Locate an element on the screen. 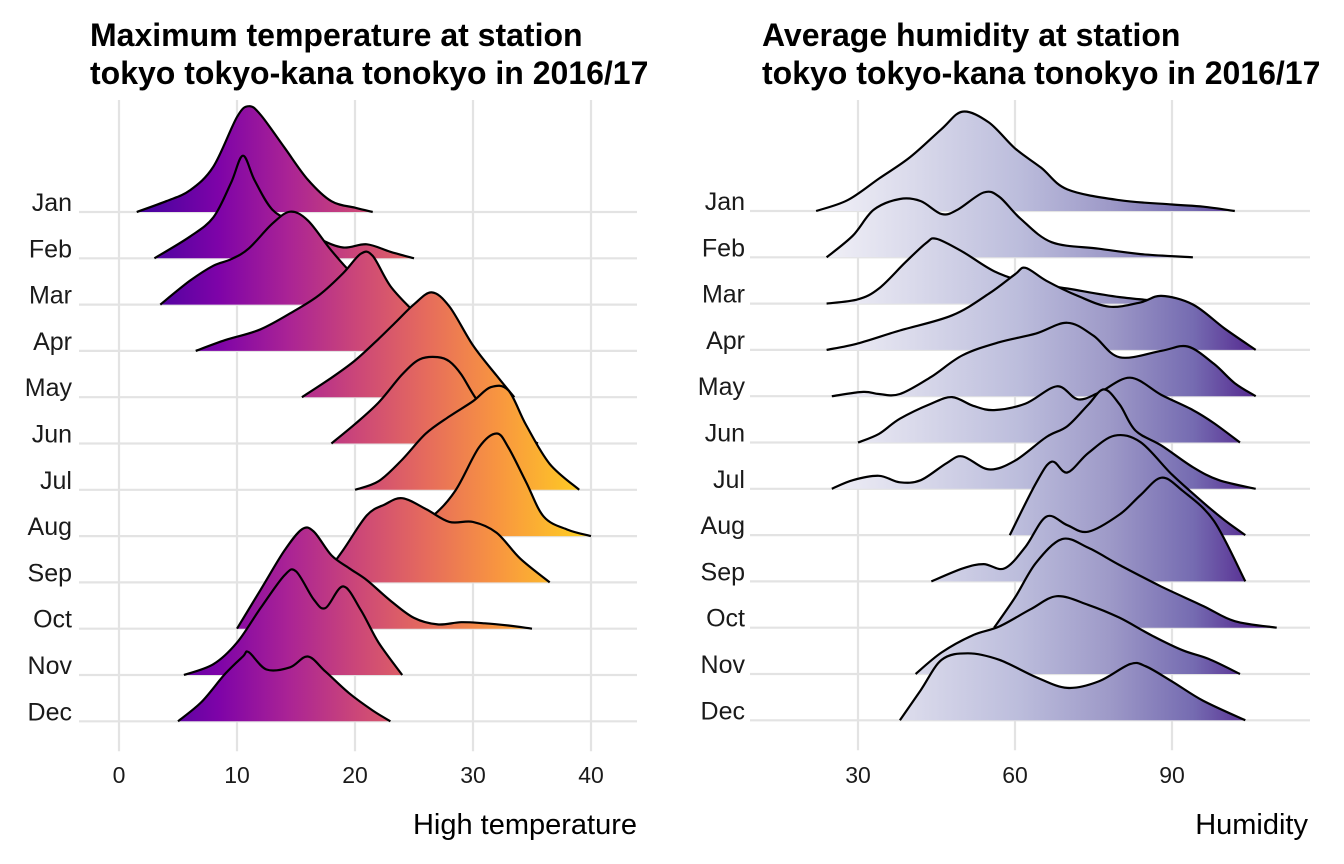 This screenshot has height=864, width=1344. x-tick-label: 20 is located at coordinates (355, 775).